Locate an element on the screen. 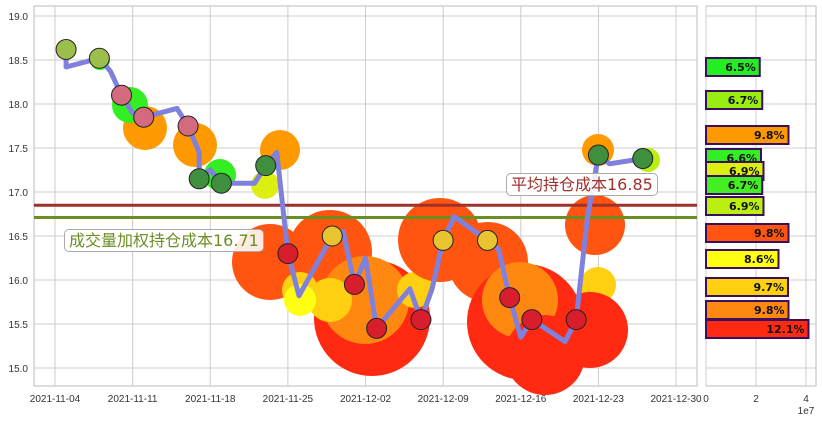 The image size is (822, 422). histogram-bar-label: 9.7% is located at coordinates (768, 287).